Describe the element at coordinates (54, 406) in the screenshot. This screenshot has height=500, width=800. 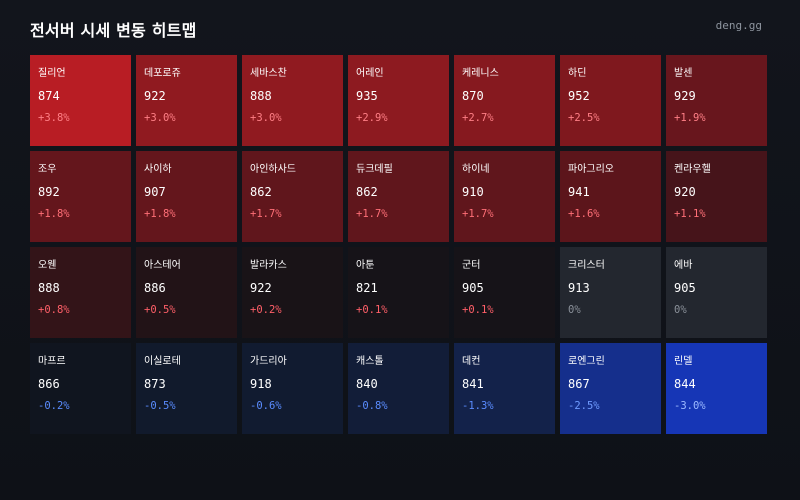
I see `price-change: -0.2%` at that location.